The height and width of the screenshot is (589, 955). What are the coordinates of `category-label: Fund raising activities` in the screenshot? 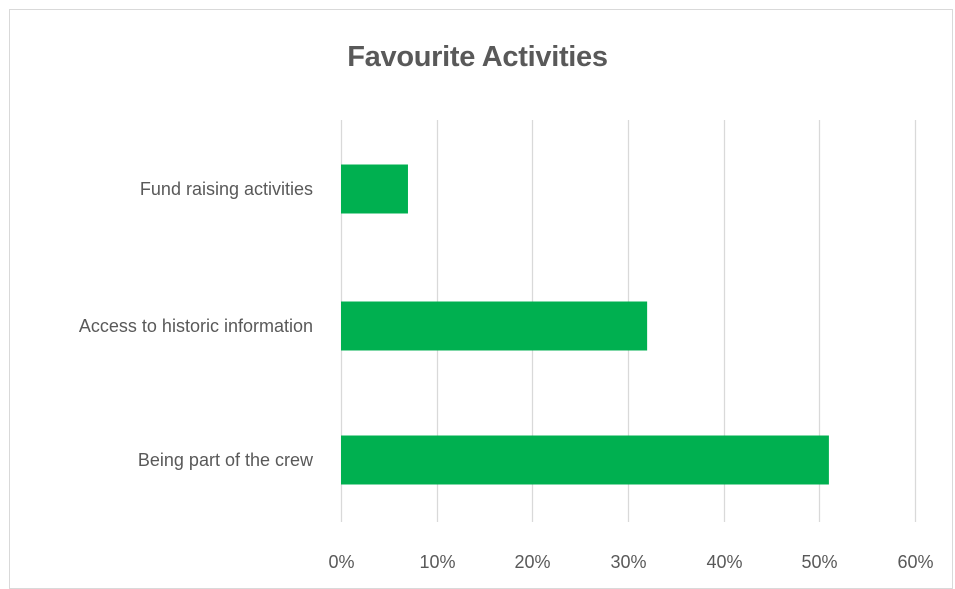 It's located at (226, 189).